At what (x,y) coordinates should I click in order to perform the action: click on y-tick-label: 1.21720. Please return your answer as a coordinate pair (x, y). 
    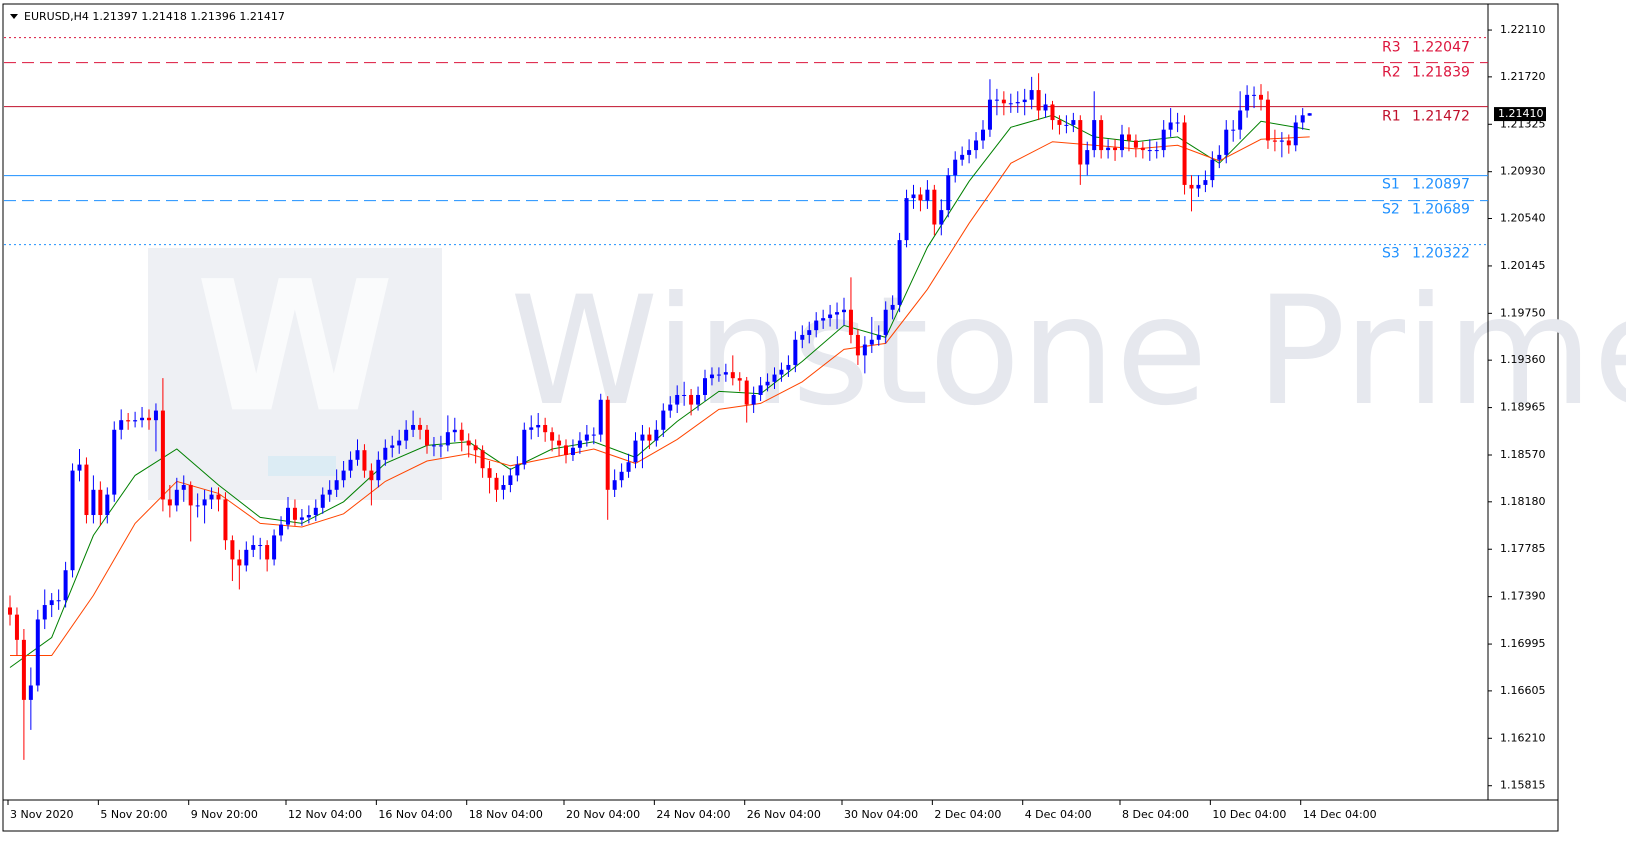
    Looking at the image, I should click on (1523, 76).